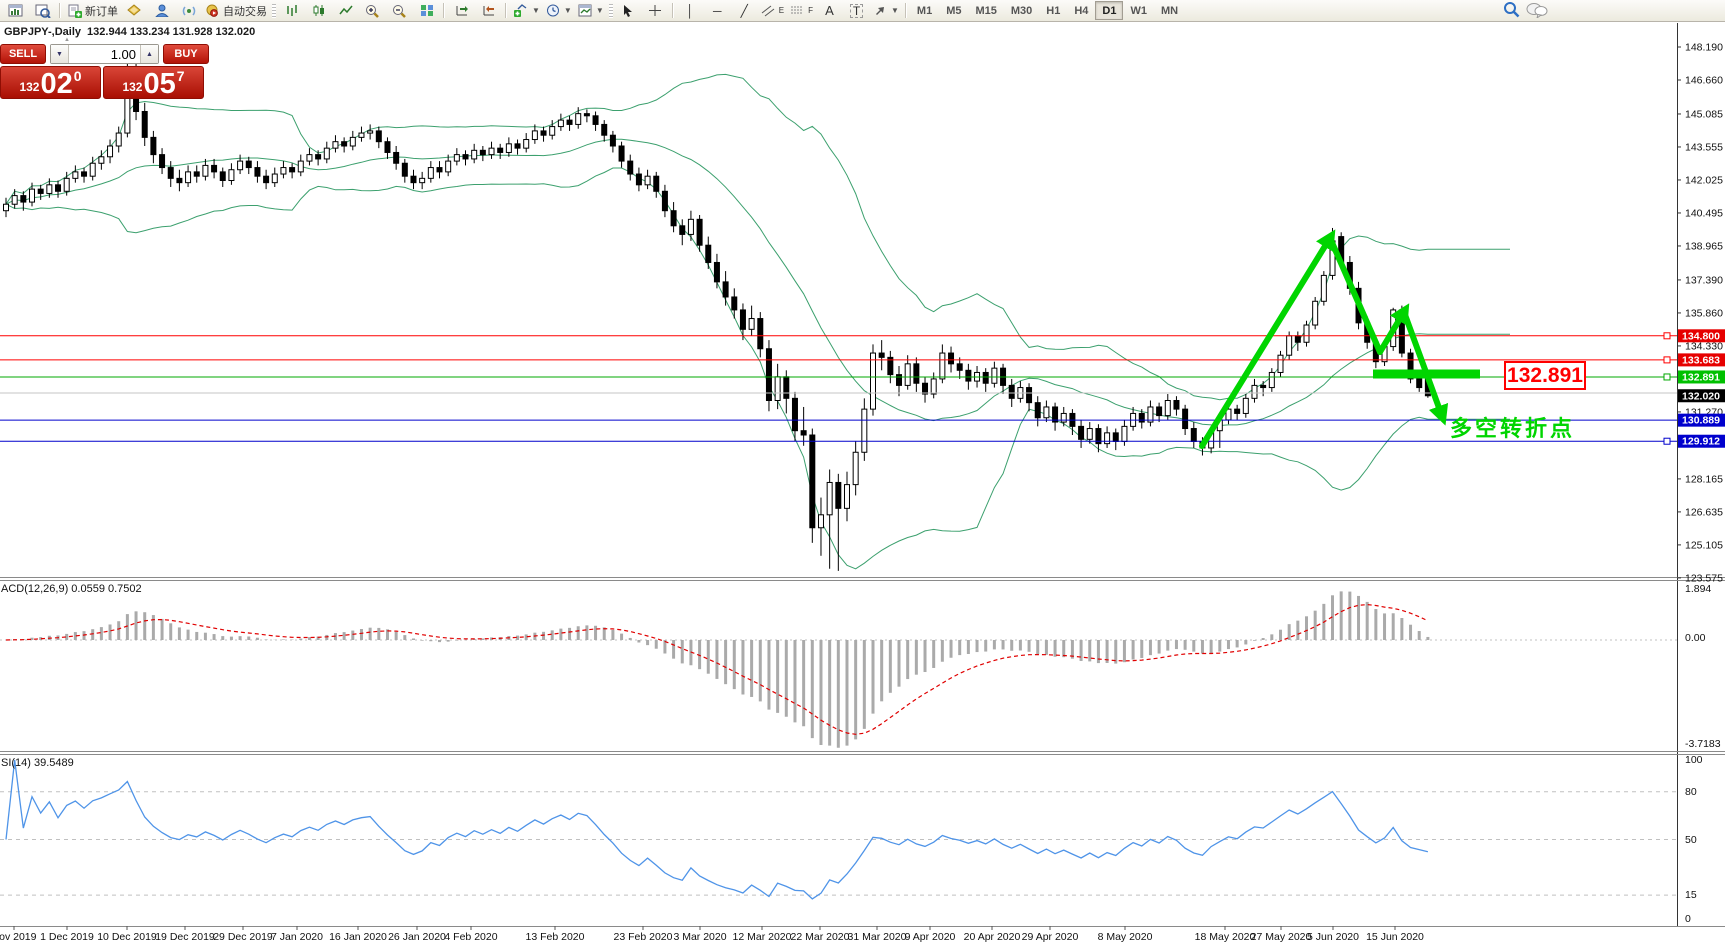  I want to click on chart-shift-icon, so click(461, 10).